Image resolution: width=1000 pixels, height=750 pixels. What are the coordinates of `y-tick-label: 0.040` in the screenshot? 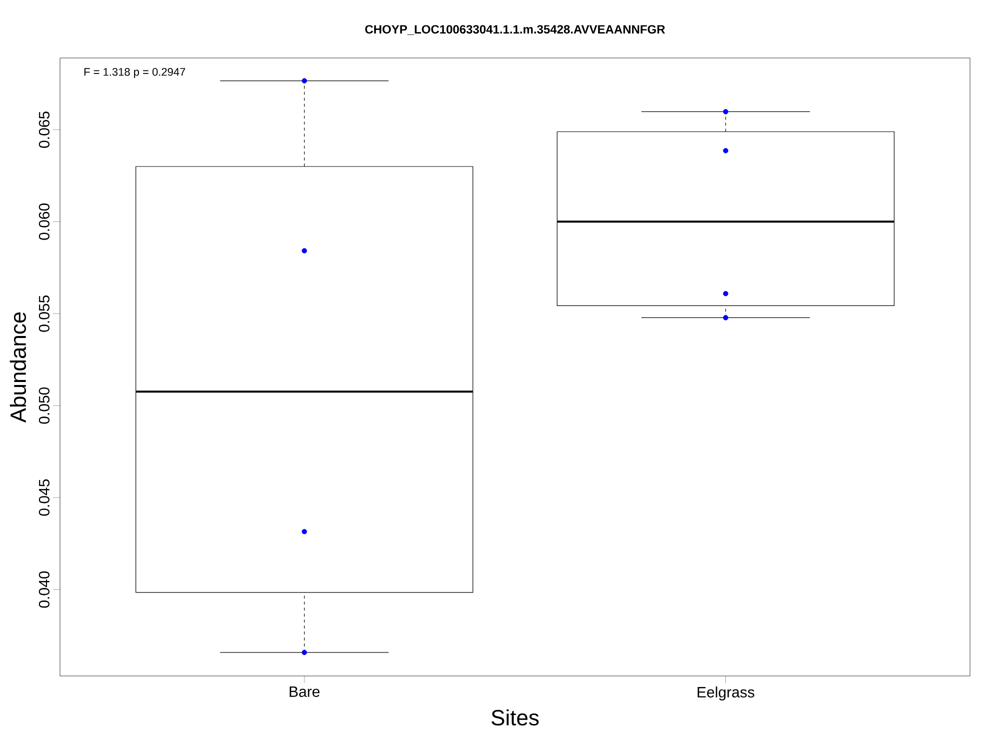 It's located at (44, 589).